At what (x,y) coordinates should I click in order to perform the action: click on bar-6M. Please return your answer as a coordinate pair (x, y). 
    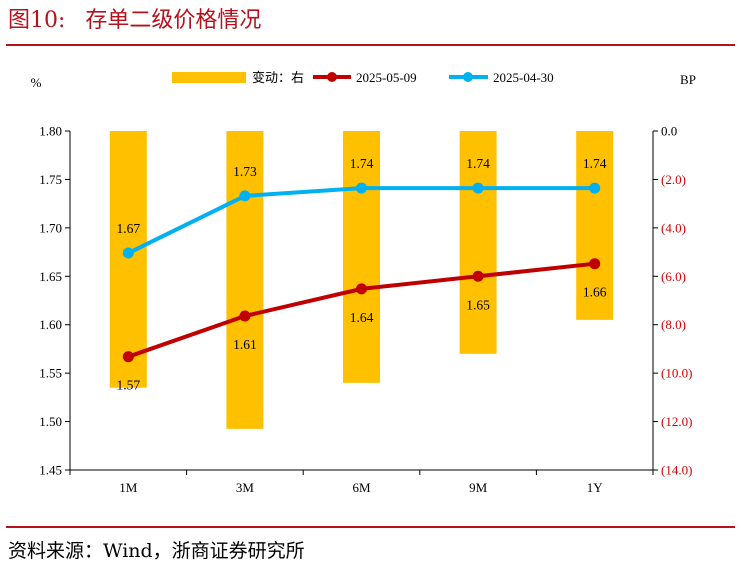
    Looking at the image, I should click on (361, 257).